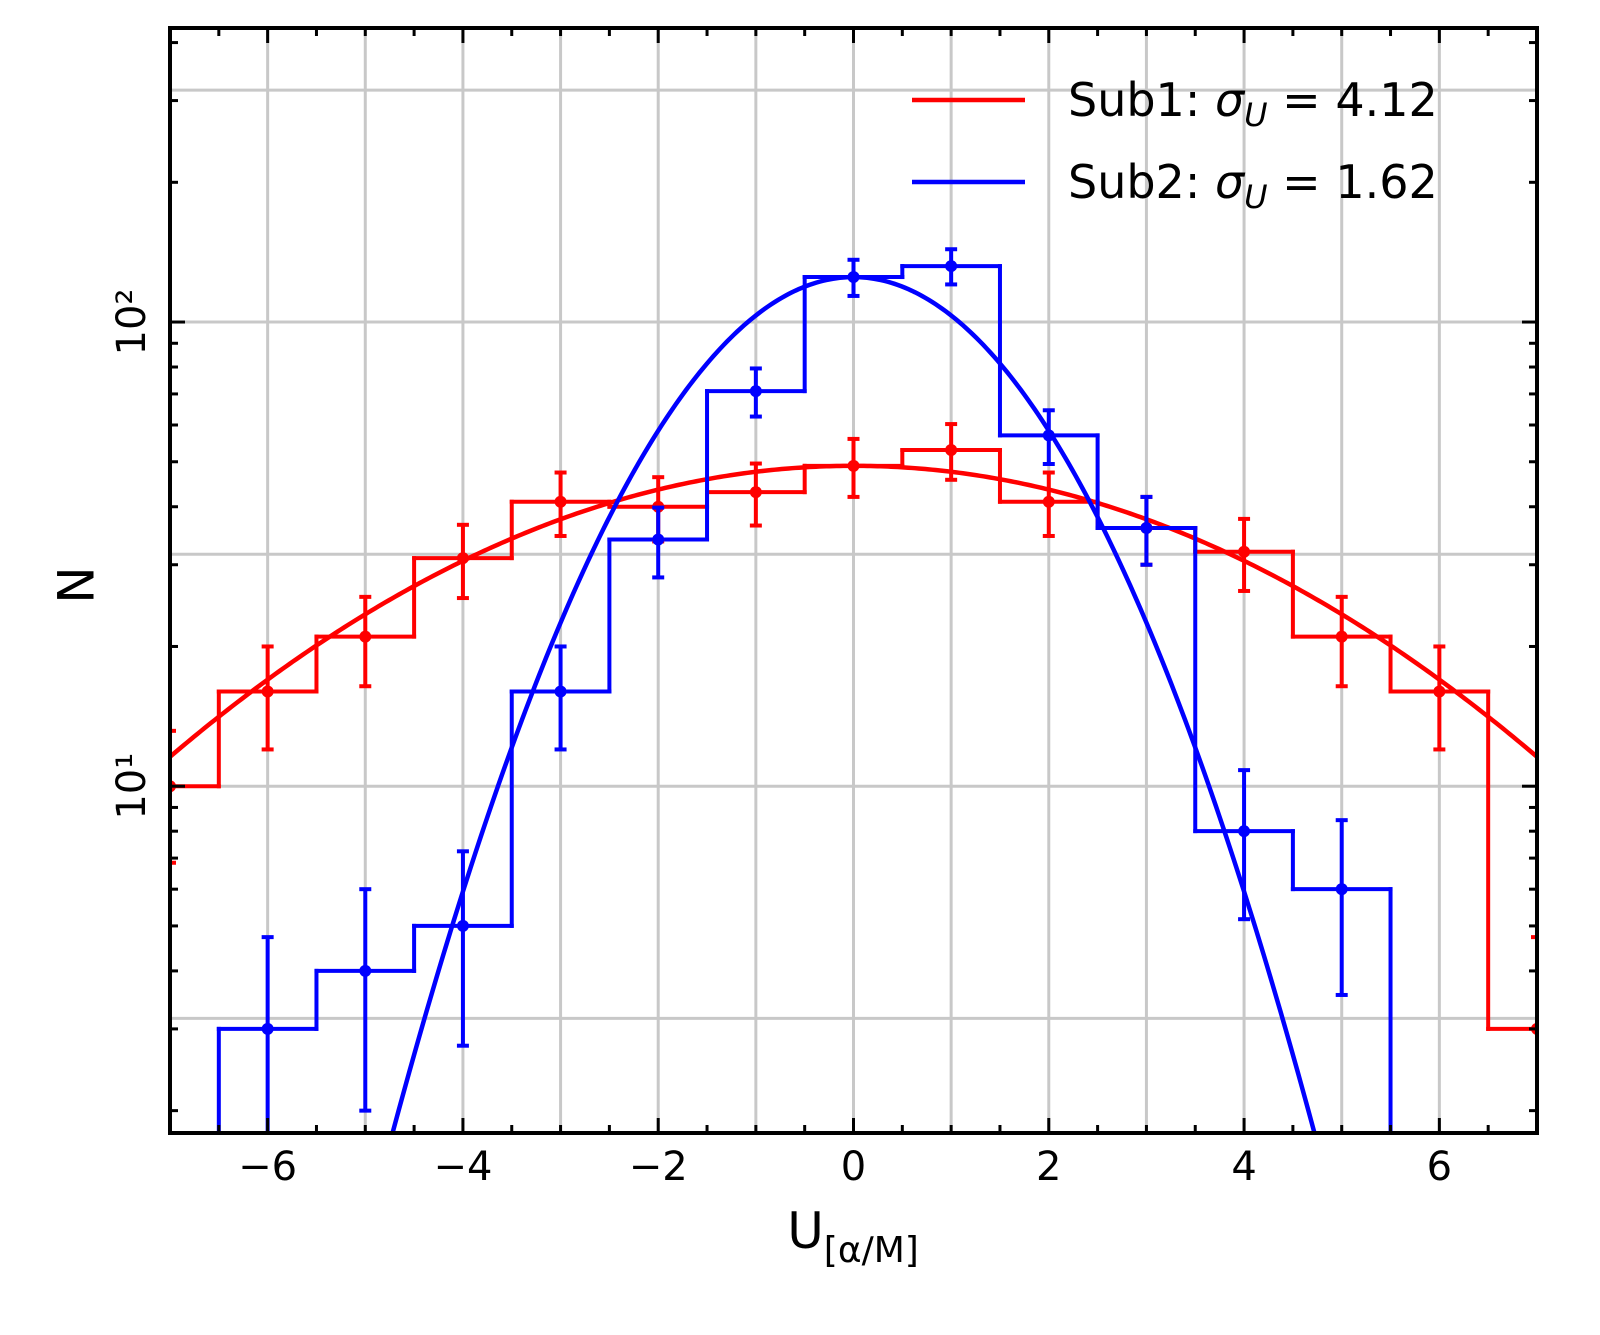 The height and width of the screenshot is (1335, 1600). I want to click on y-tick-label: 10², so click(132, 322).